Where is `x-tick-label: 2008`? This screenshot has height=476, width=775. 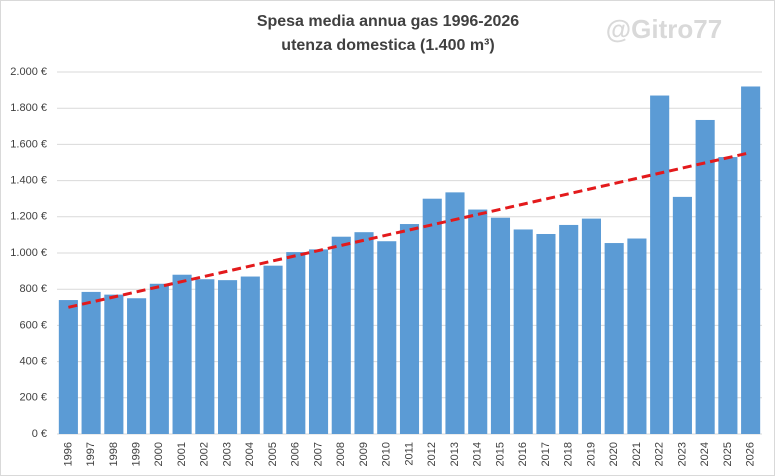
x-tick-label: 2008 is located at coordinates (341, 454).